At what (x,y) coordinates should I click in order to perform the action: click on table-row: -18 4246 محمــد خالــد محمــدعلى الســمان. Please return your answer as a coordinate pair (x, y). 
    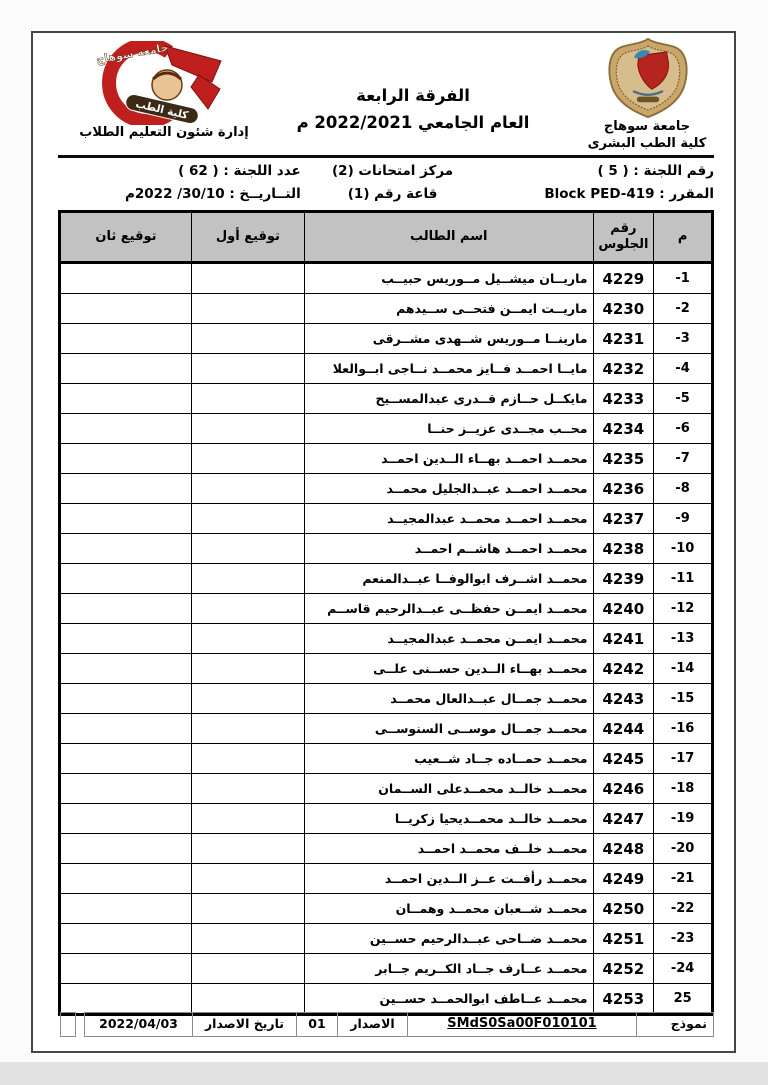
    Looking at the image, I should click on (386, 788).